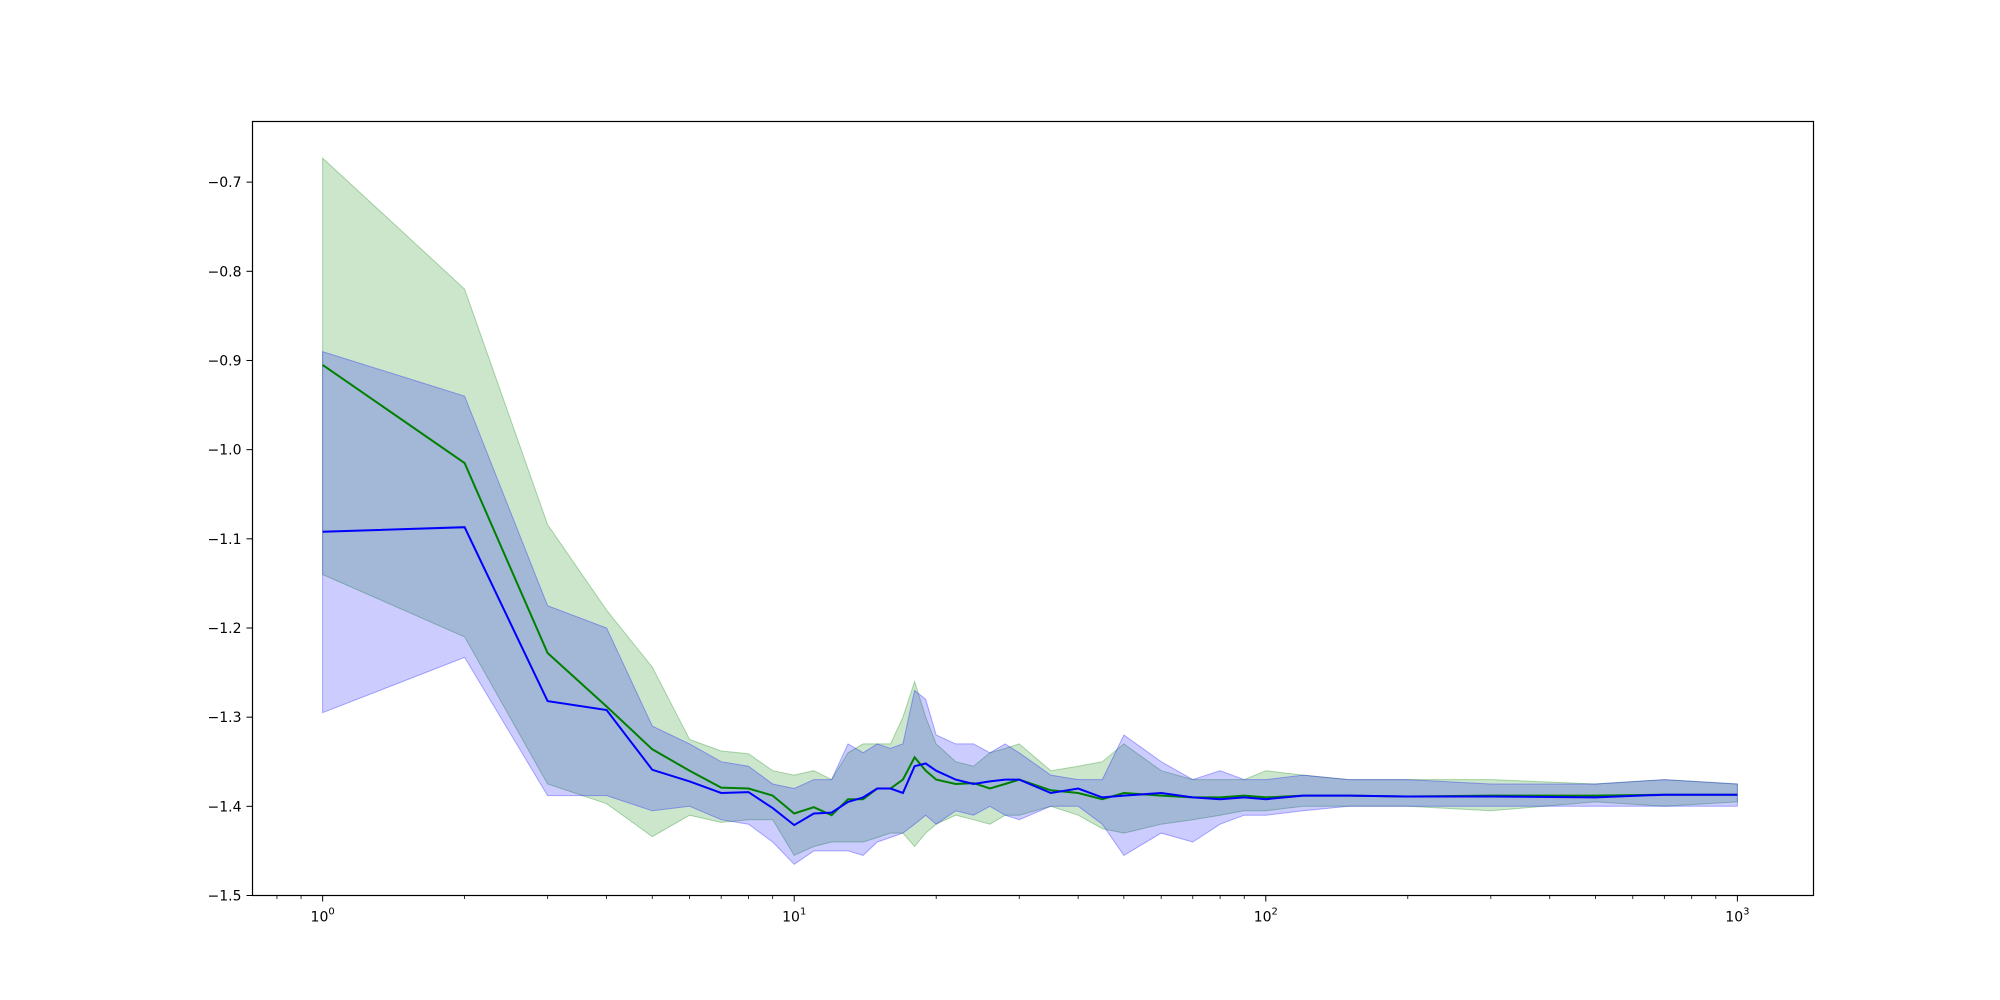  Describe the element at coordinates (225, 807) in the screenshot. I see `y-tick-label: −1.4` at that location.